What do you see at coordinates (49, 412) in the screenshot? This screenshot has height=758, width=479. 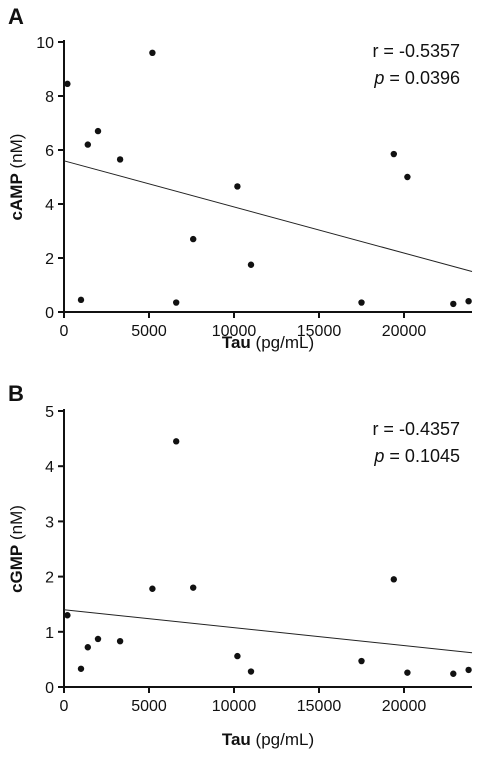 I see `y-tick-label: 5` at bounding box center [49, 412].